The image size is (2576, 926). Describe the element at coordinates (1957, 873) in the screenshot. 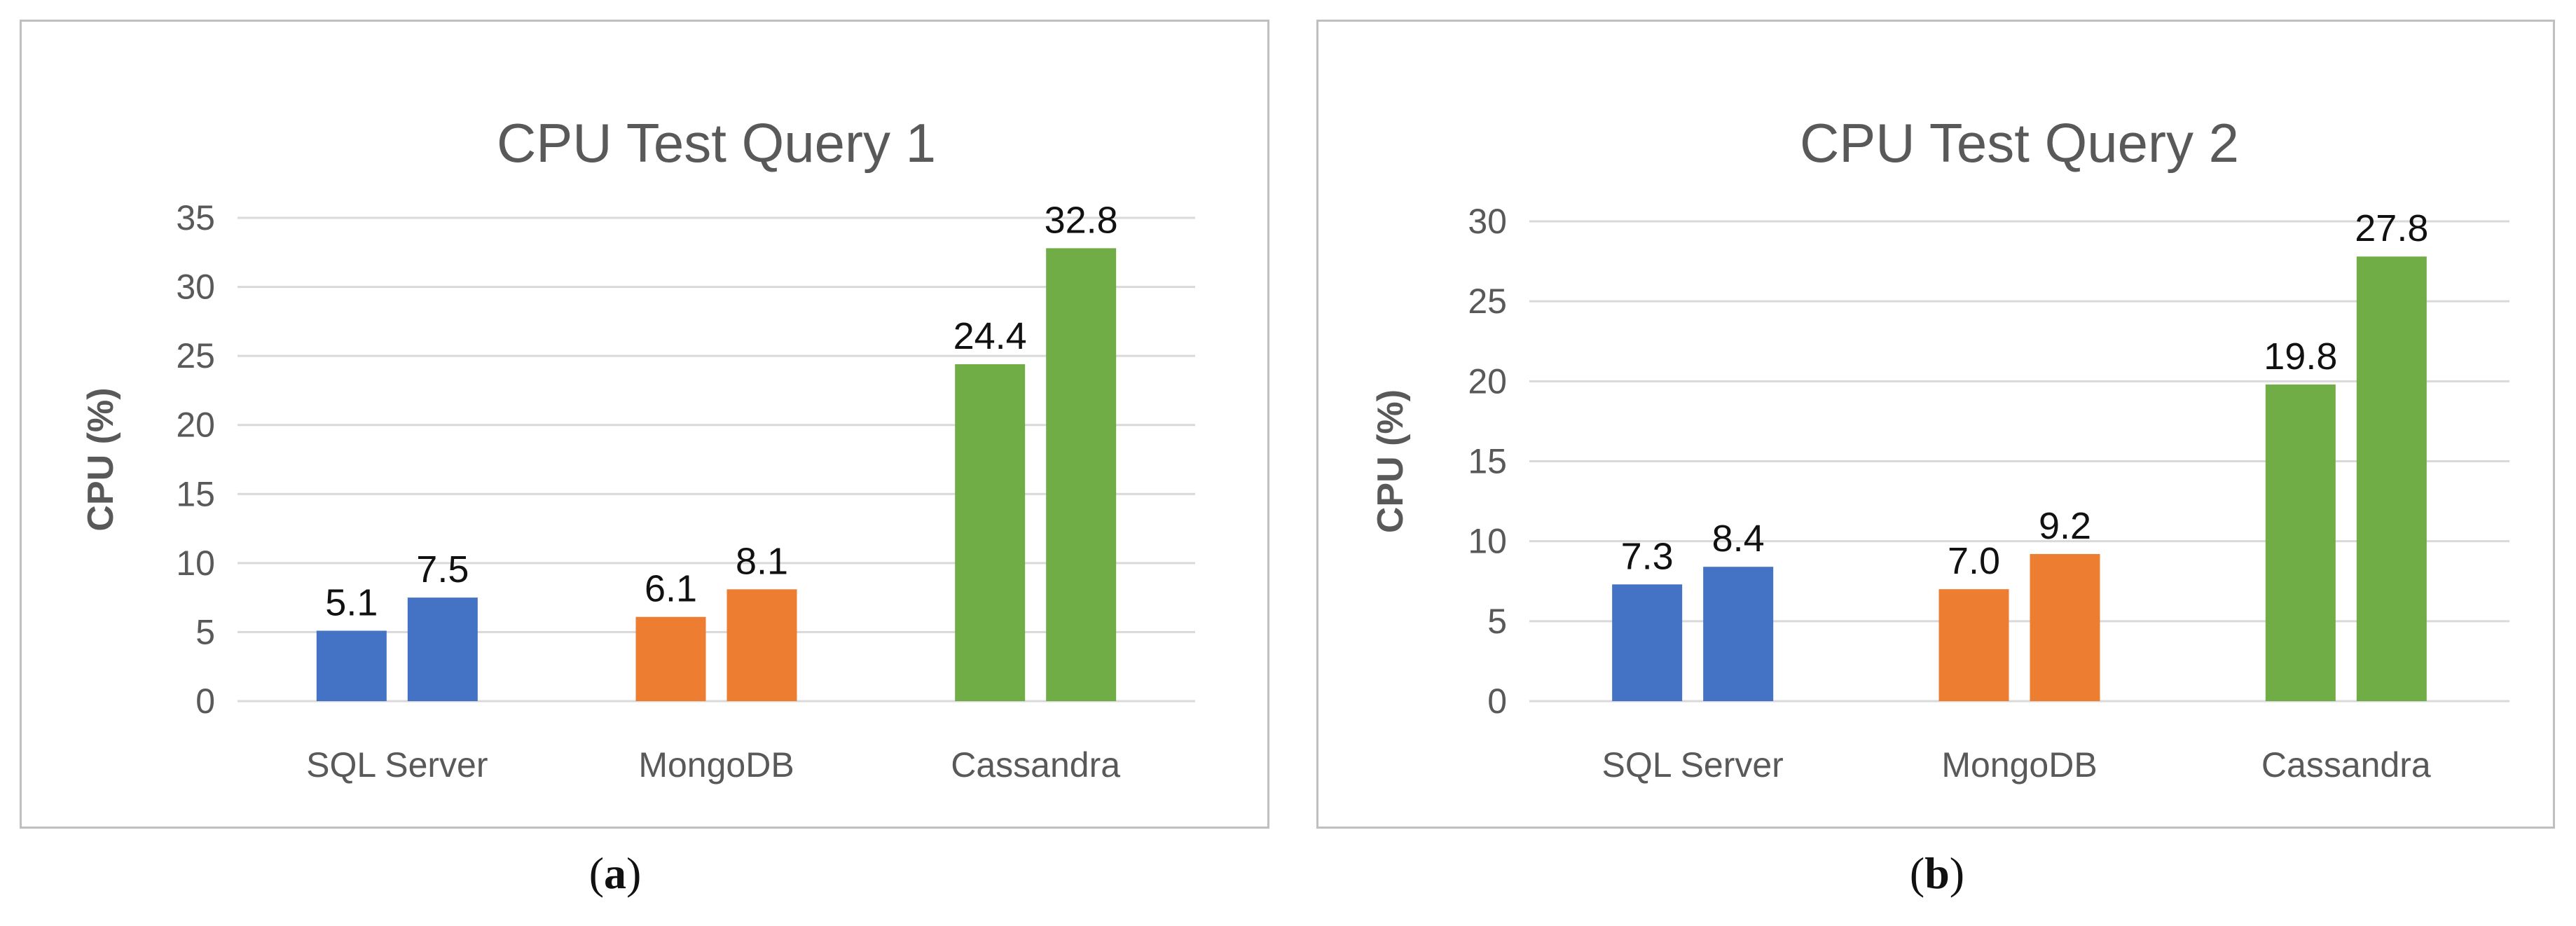

I see `caption-b-close: )` at that location.